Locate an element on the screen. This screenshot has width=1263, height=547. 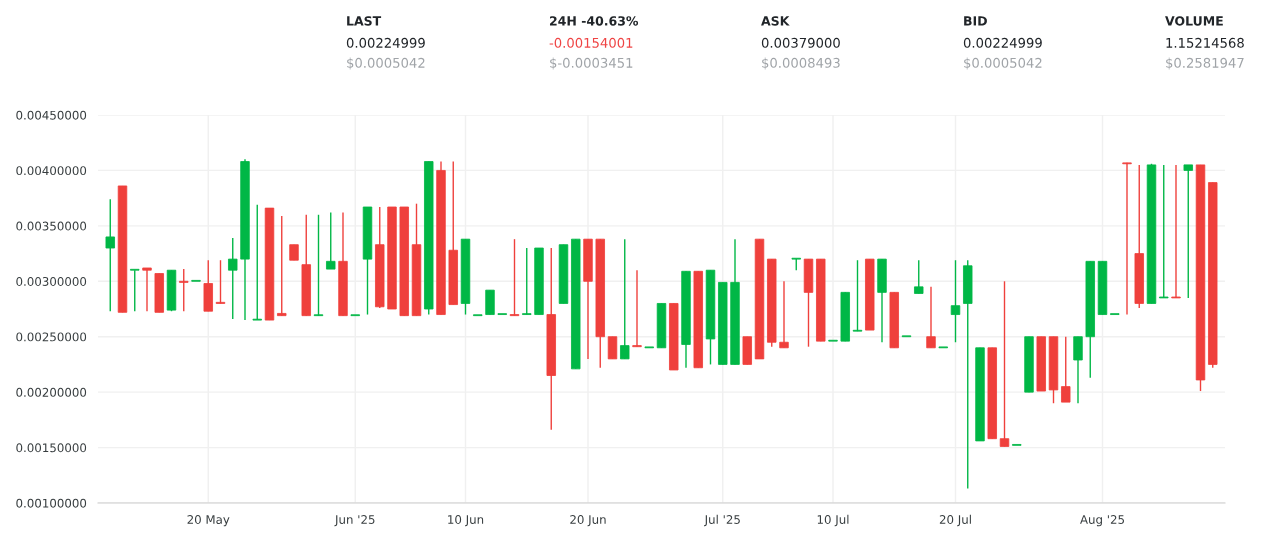
y-tick-label: 0.00250000 is located at coordinates (51, 337).